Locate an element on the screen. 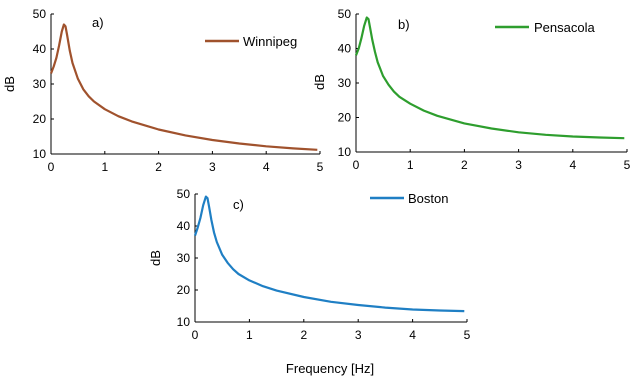  panel-label: b) is located at coordinates (404, 24).